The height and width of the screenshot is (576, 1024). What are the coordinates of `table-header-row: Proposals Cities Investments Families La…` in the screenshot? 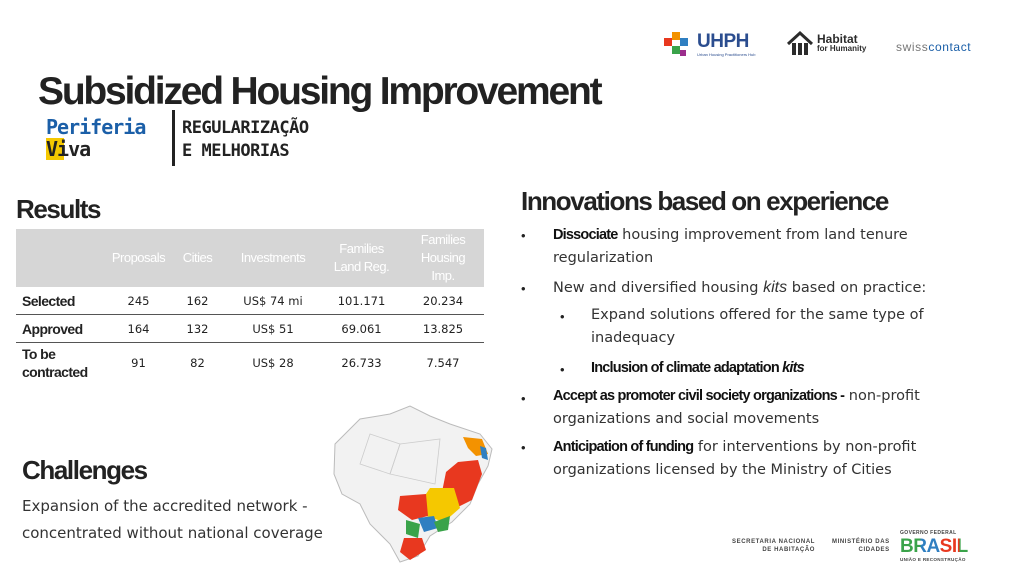 It's located at (250, 258).